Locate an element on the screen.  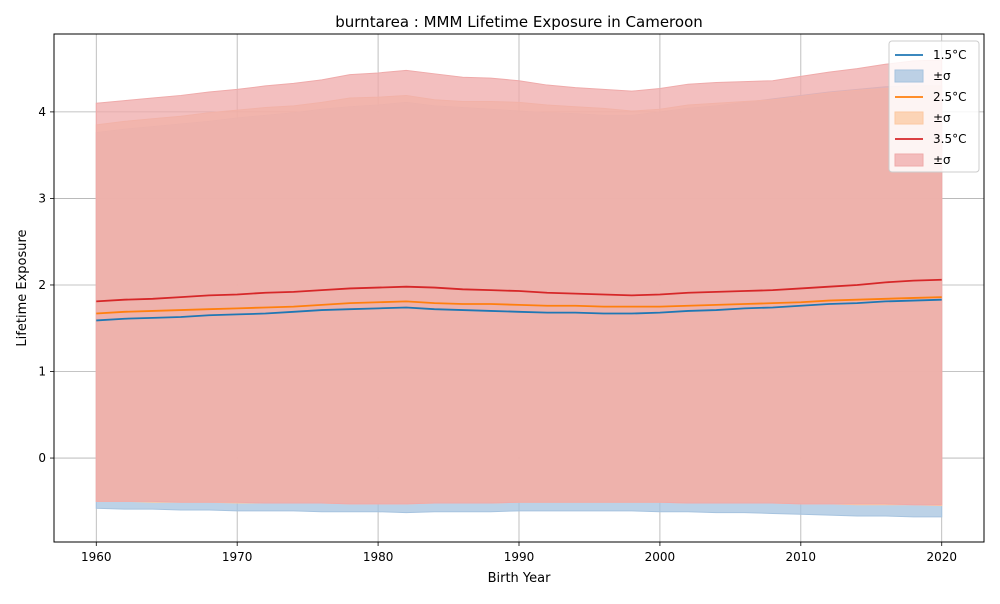
legend-label: 3.5°C is located at coordinates (949, 139).